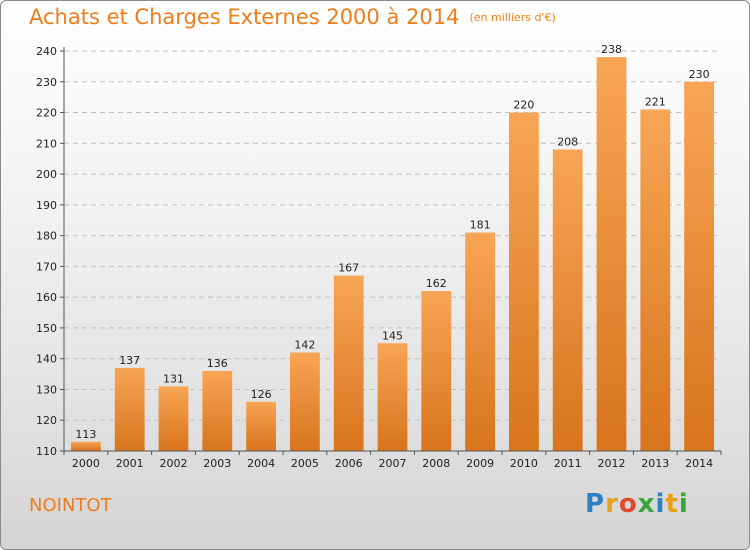 Image resolution: width=750 pixels, height=550 pixels. I want to click on bar-value-label: 220, so click(523, 105).